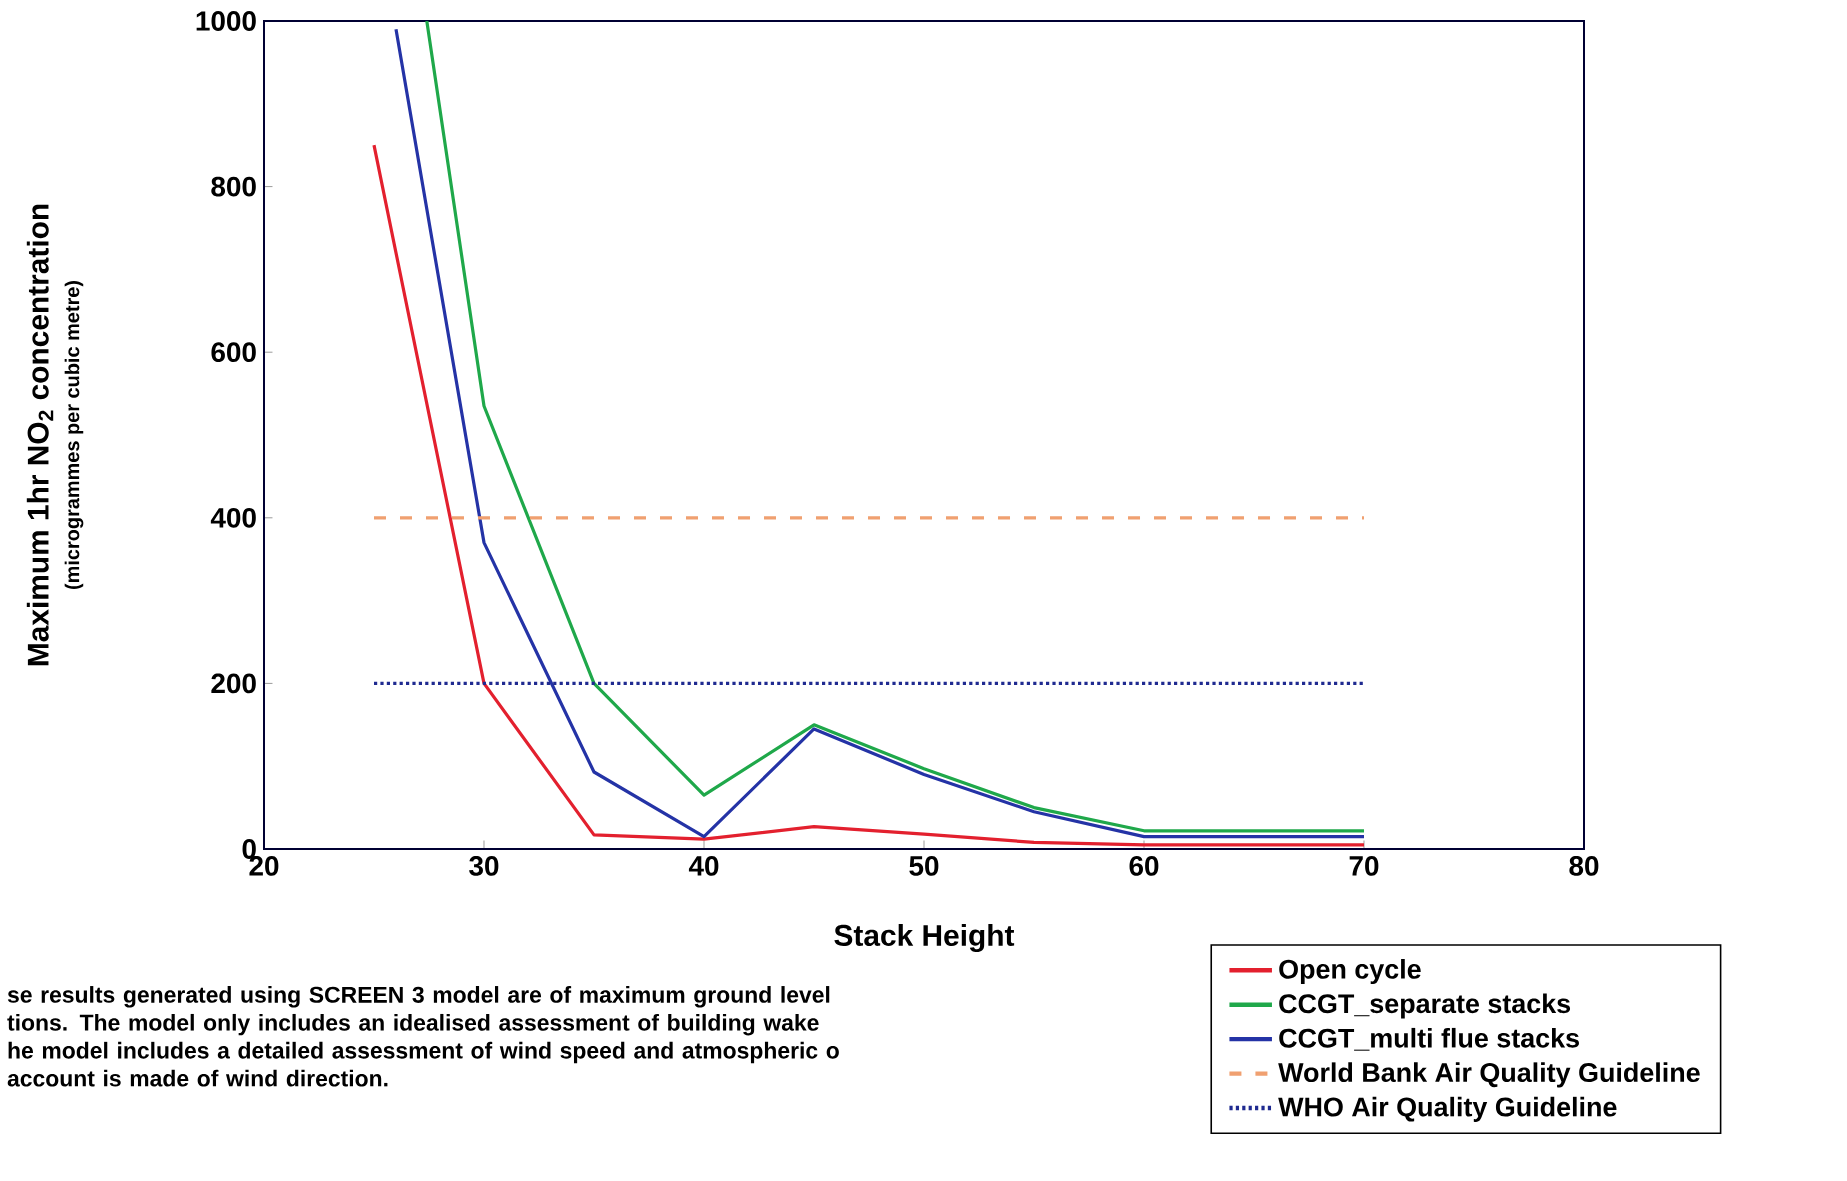 Image resolution: width=1847 pixels, height=1181 pixels. Describe the element at coordinates (924, 866) in the screenshot. I see `x-tick-label: 50` at that location.